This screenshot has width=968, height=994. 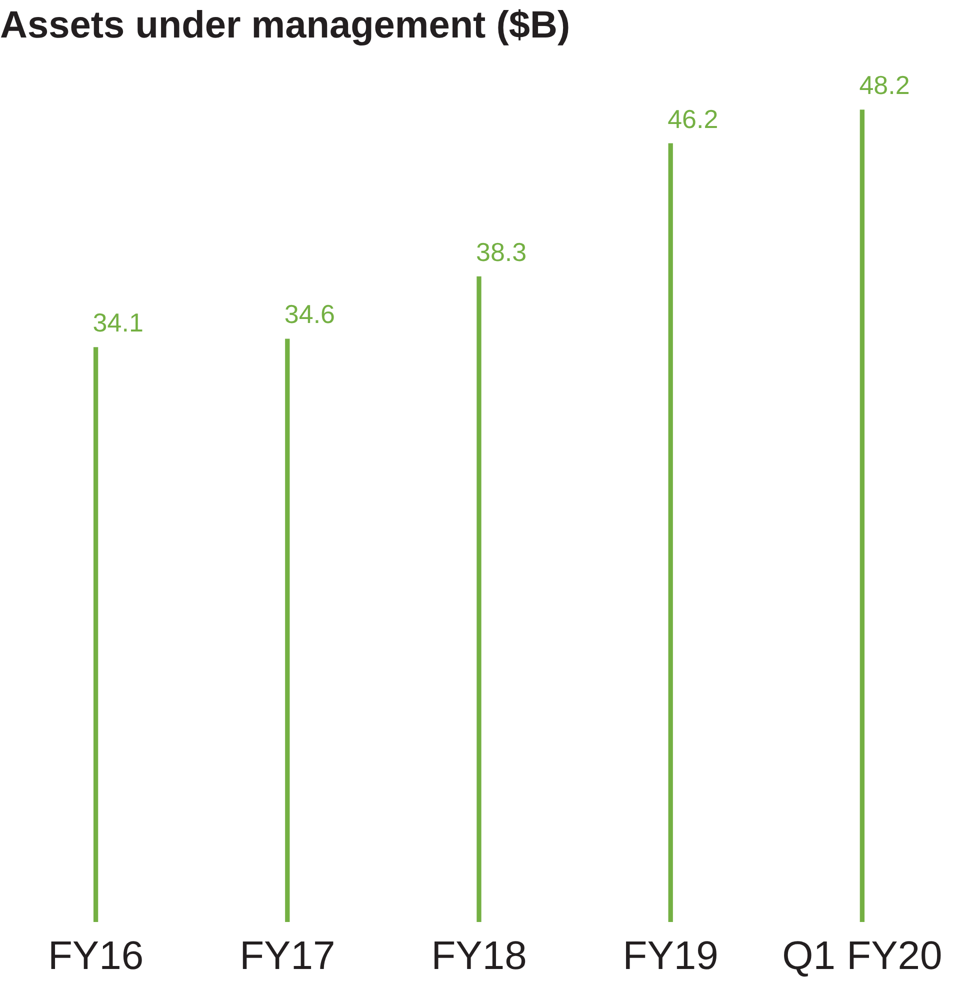 What do you see at coordinates (862, 956) in the screenshot?
I see `x-tick-label: Q1 FY20` at bounding box center [862, 956].